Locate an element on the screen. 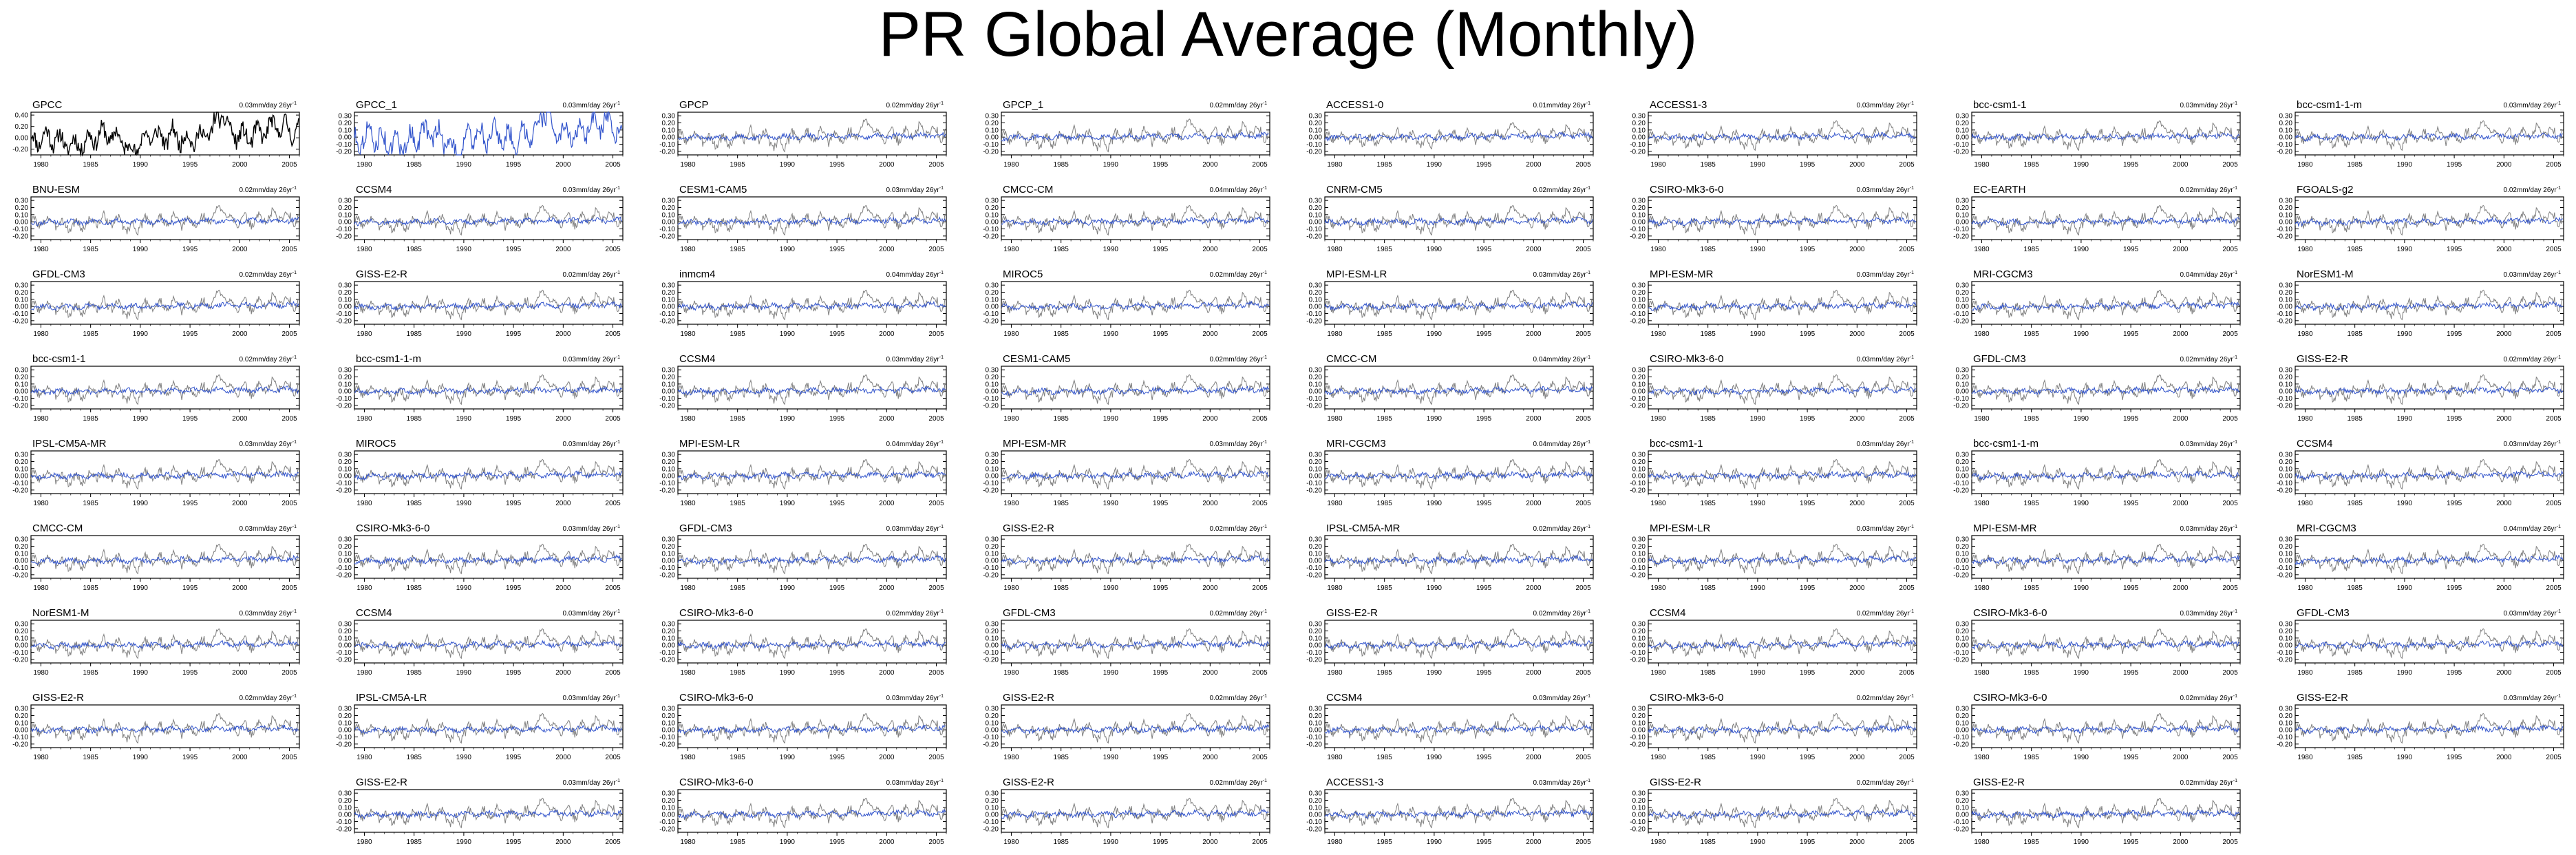 This screenshot has height=855, width=2576. panel-title: IPSL-CM5A-MR is located at coordinates (69, 444).